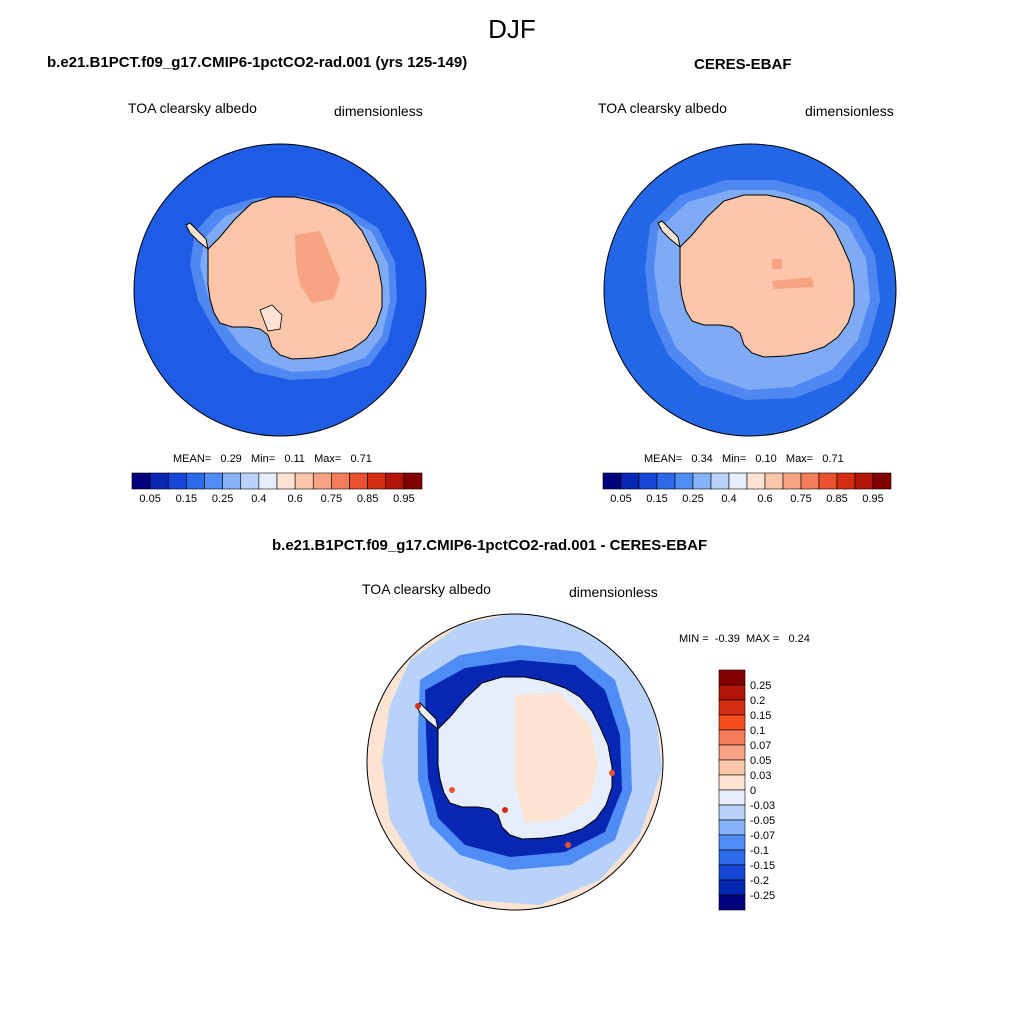 The width and height of the screenshot is (1024, 1024). What do you see at coordinates (799, 639) in the screenshot?
I see `max-value: 0.24` at bounding box center [799, 639].